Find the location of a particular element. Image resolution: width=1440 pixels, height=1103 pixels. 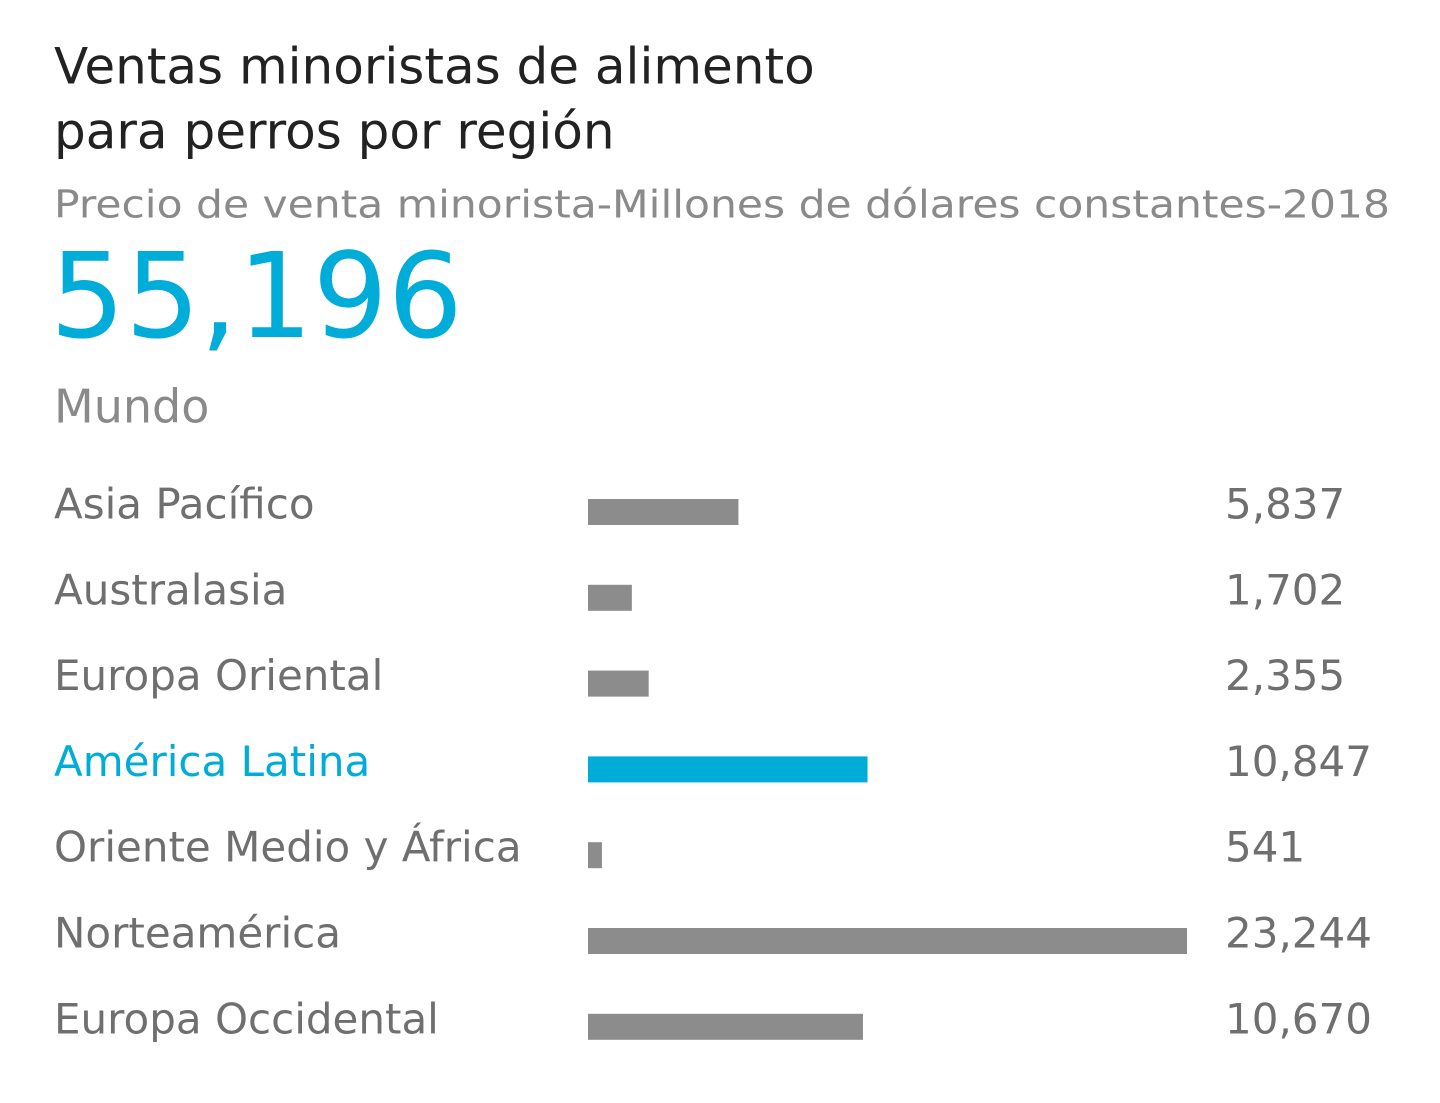

category-label: Oriente Medio y África is located at coordinates (288, 847).